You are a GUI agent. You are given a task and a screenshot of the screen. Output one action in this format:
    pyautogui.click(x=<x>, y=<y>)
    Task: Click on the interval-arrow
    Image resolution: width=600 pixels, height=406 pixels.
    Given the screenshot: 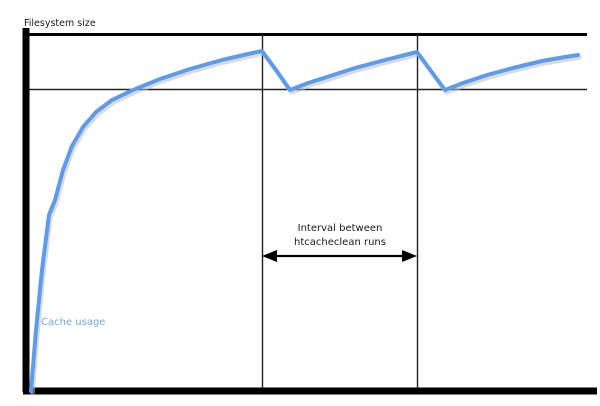 What is the action you would take?
    pyautogui.click(x=339, y=256)
    